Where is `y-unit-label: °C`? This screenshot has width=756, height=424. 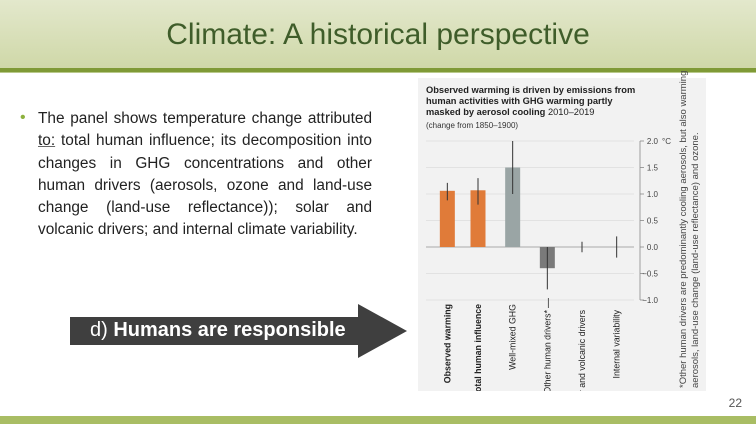
y-unit-label: °C is located at coordinates (666, 141).